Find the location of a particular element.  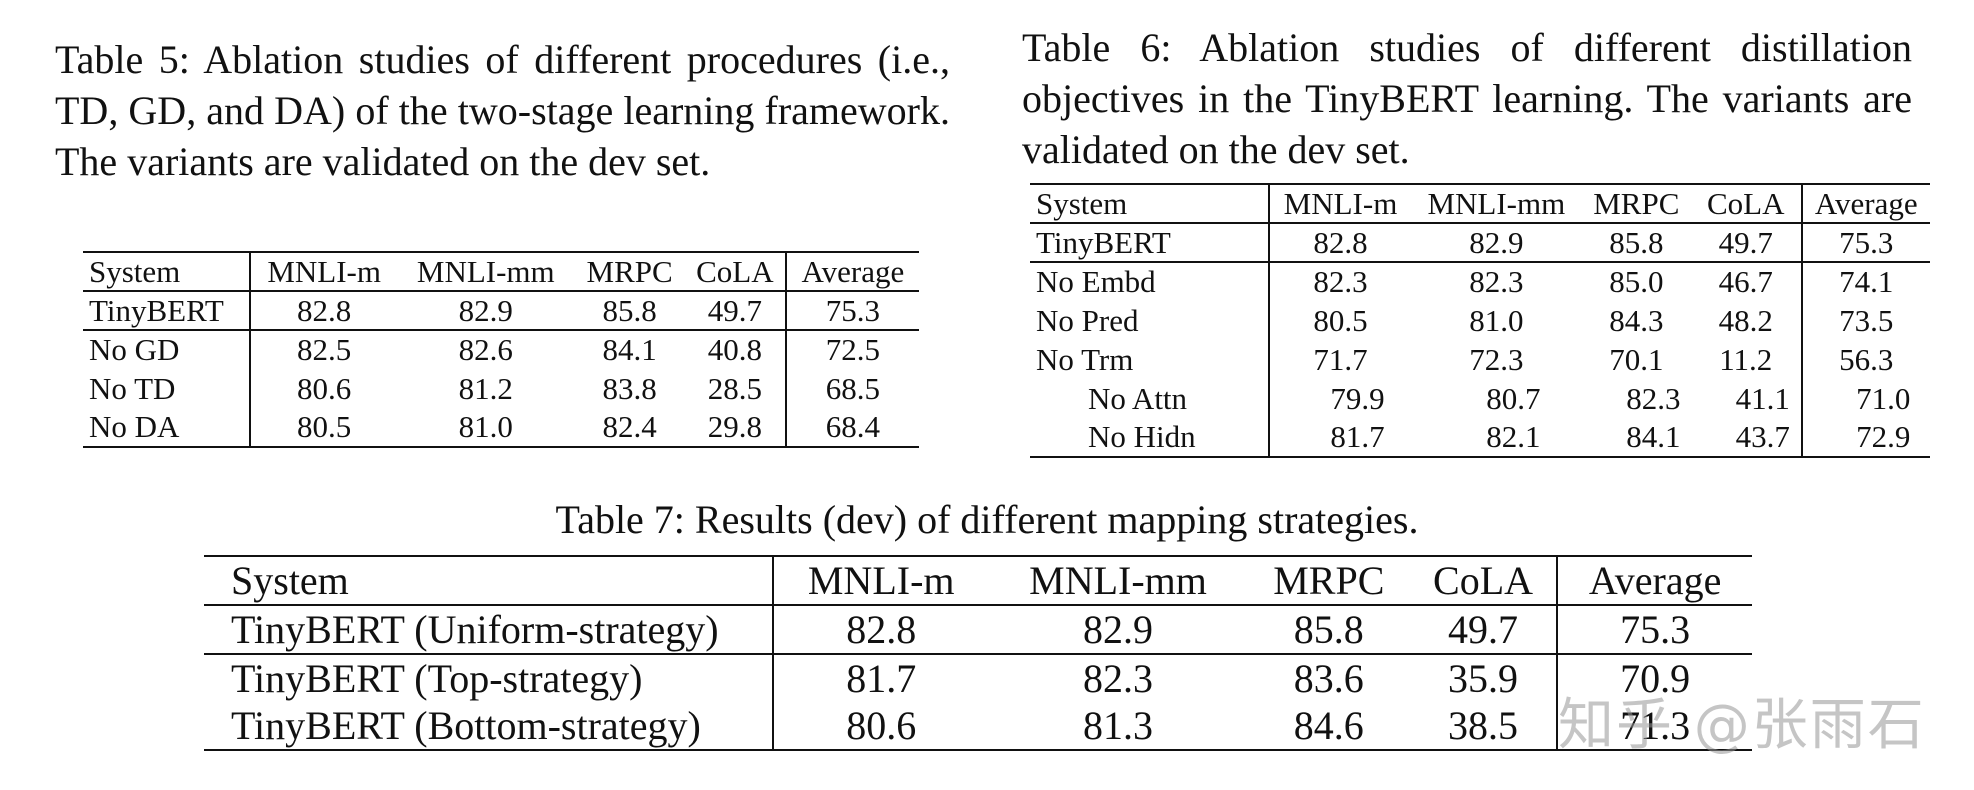

table-cell: 82.5 is located at coordinates (324, 349).